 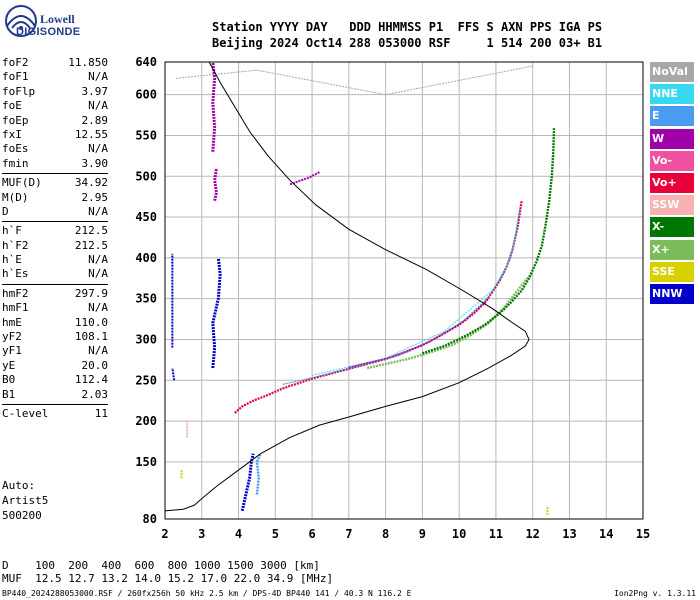 What do you see at coordinates (91, 293) in the screenshot?
I see `param-value: 297.9` at bounding box center [91, 293].